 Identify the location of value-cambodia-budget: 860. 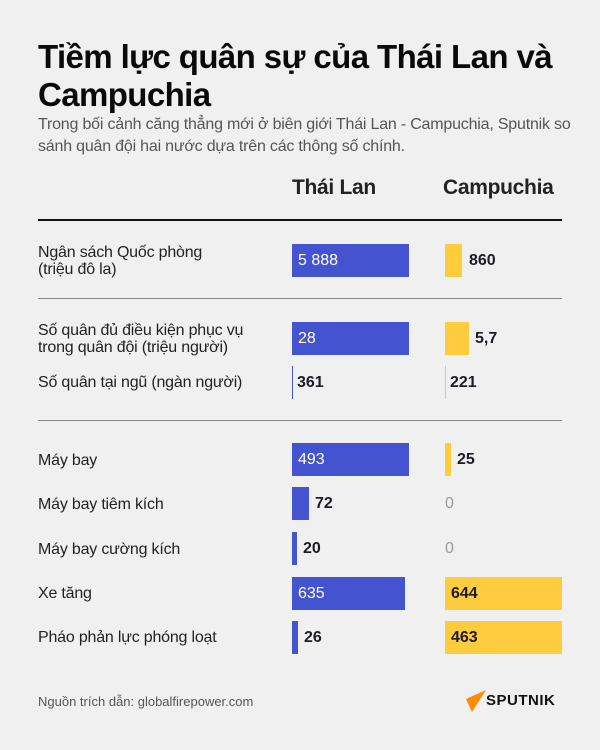
(482, 260).